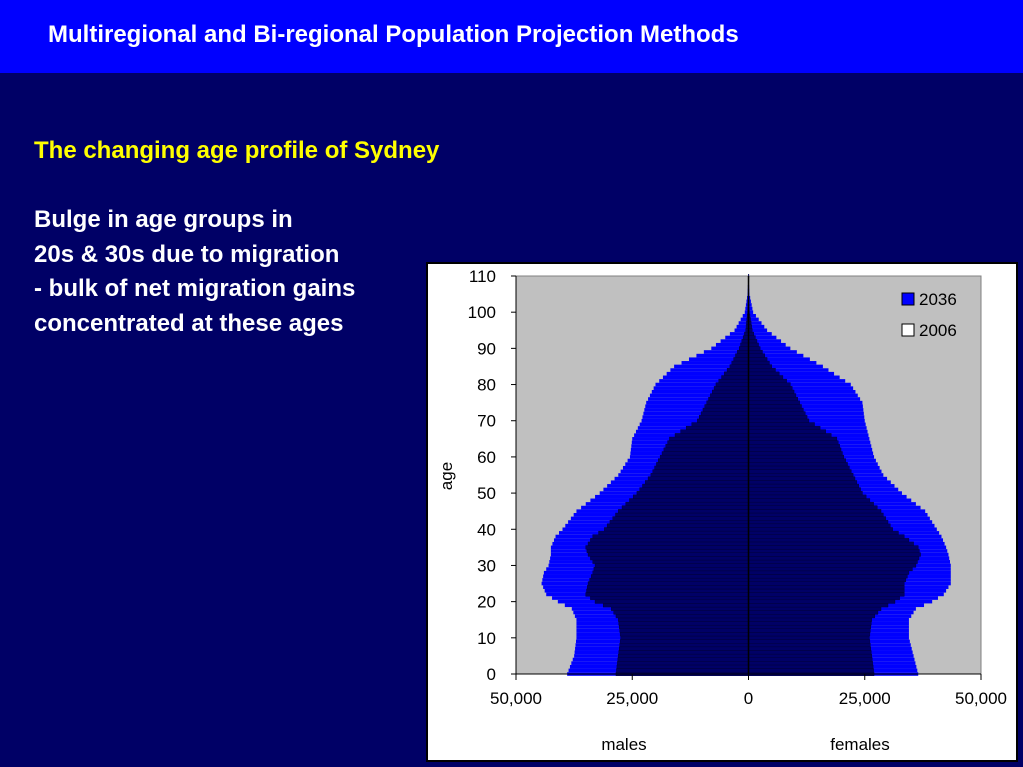 Image resolution: width=1023 pixels, height=767 pixels. Describe the element at coordinates (486, 493) in the screenshot. I see `y-tick-label-50: 50` at that location.